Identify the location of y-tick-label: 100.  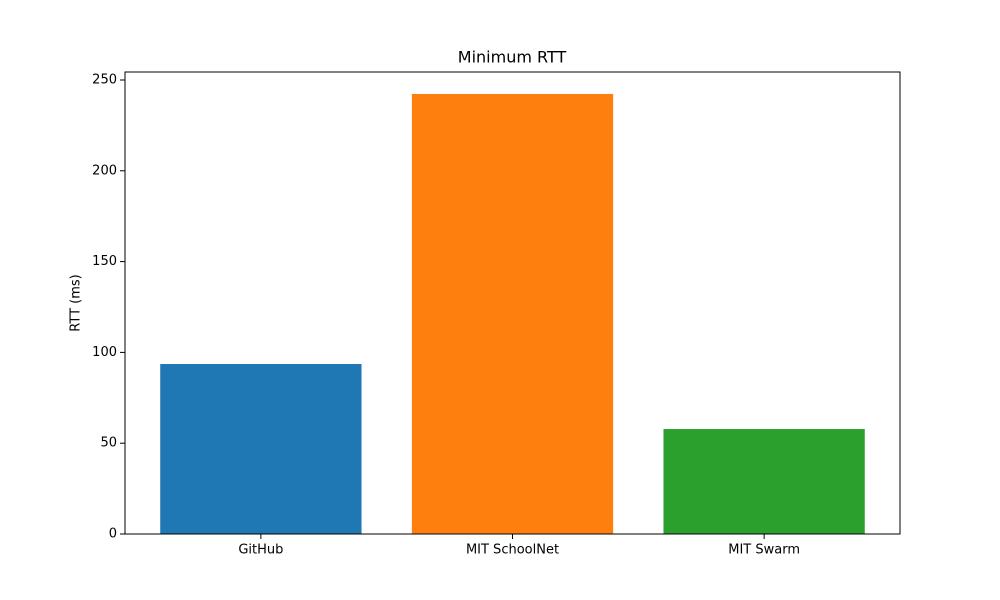
(104, 352).